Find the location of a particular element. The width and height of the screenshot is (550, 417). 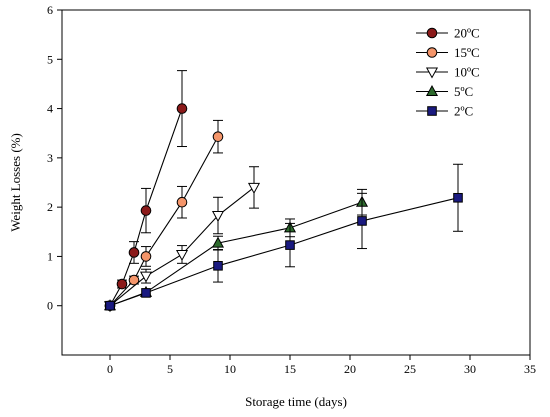

y-tick-label: 3 is located at coordinates (50, 158).